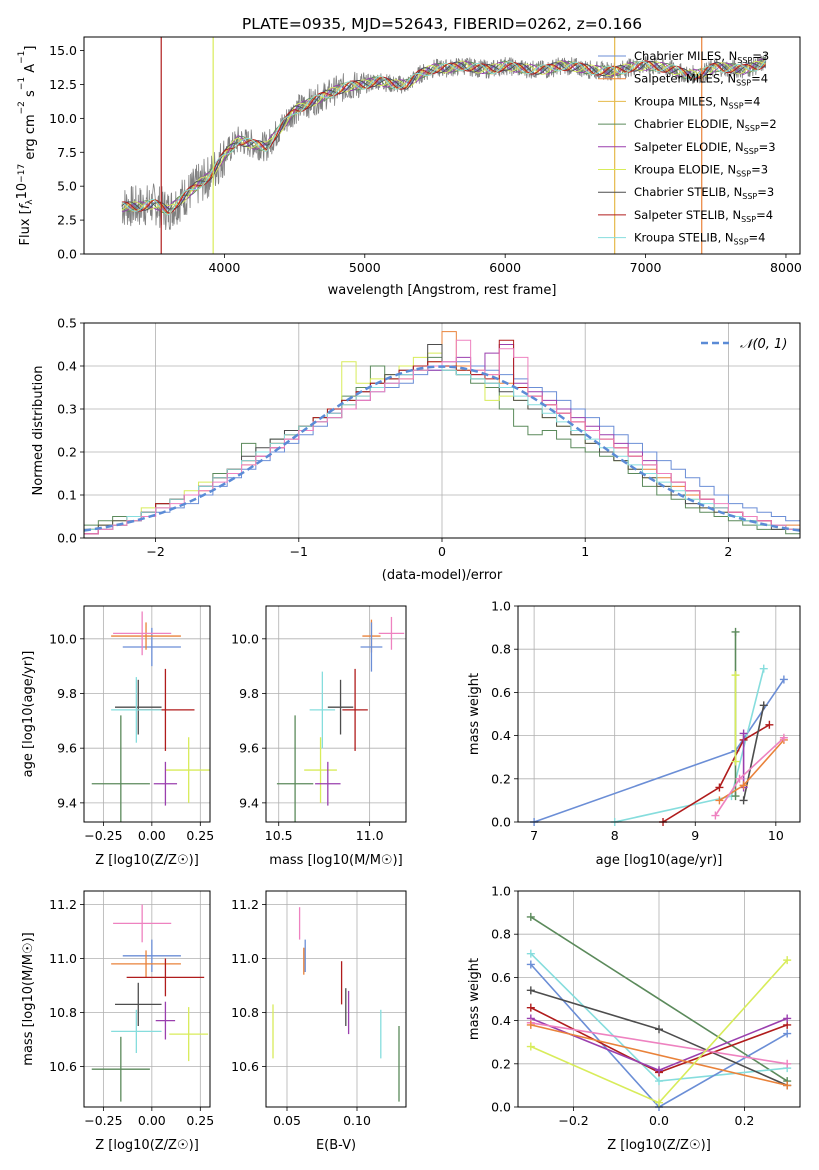 Image resolution: width=819 pixels, height=1170 pixels. I want to click on mass_vs_Z-ytick-label: 10.6, so click(63, 1066).